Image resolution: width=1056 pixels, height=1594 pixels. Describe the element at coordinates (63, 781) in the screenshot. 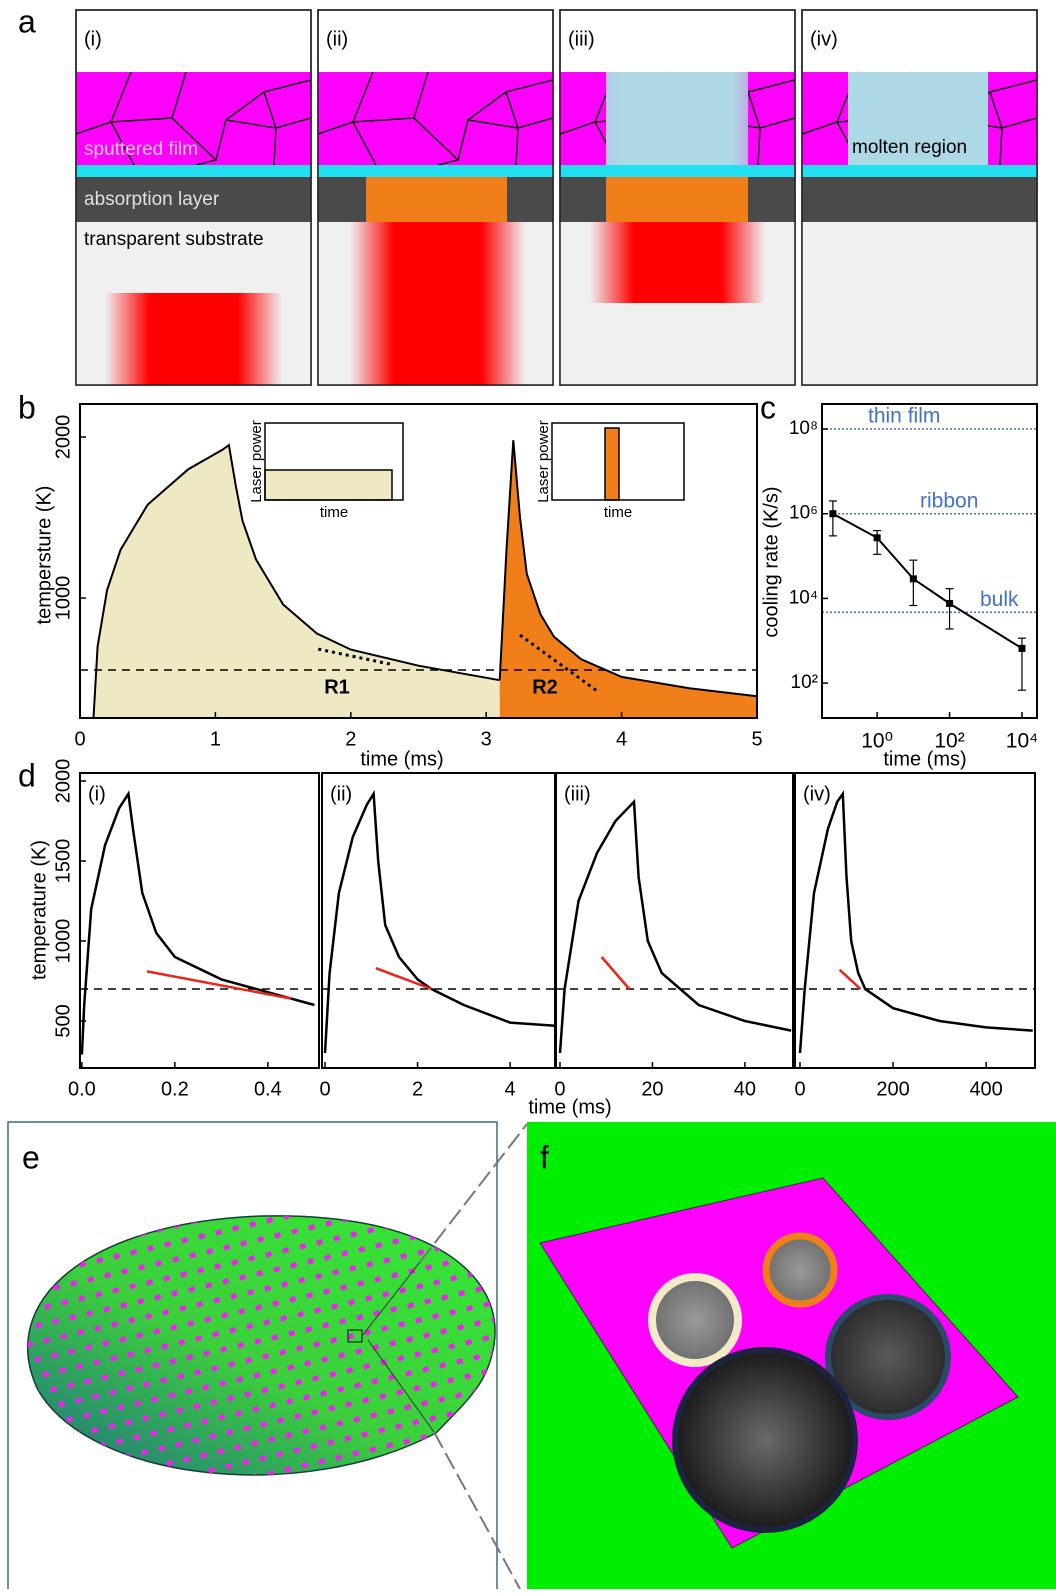

I see `y-tick-label: 2000` at that location.